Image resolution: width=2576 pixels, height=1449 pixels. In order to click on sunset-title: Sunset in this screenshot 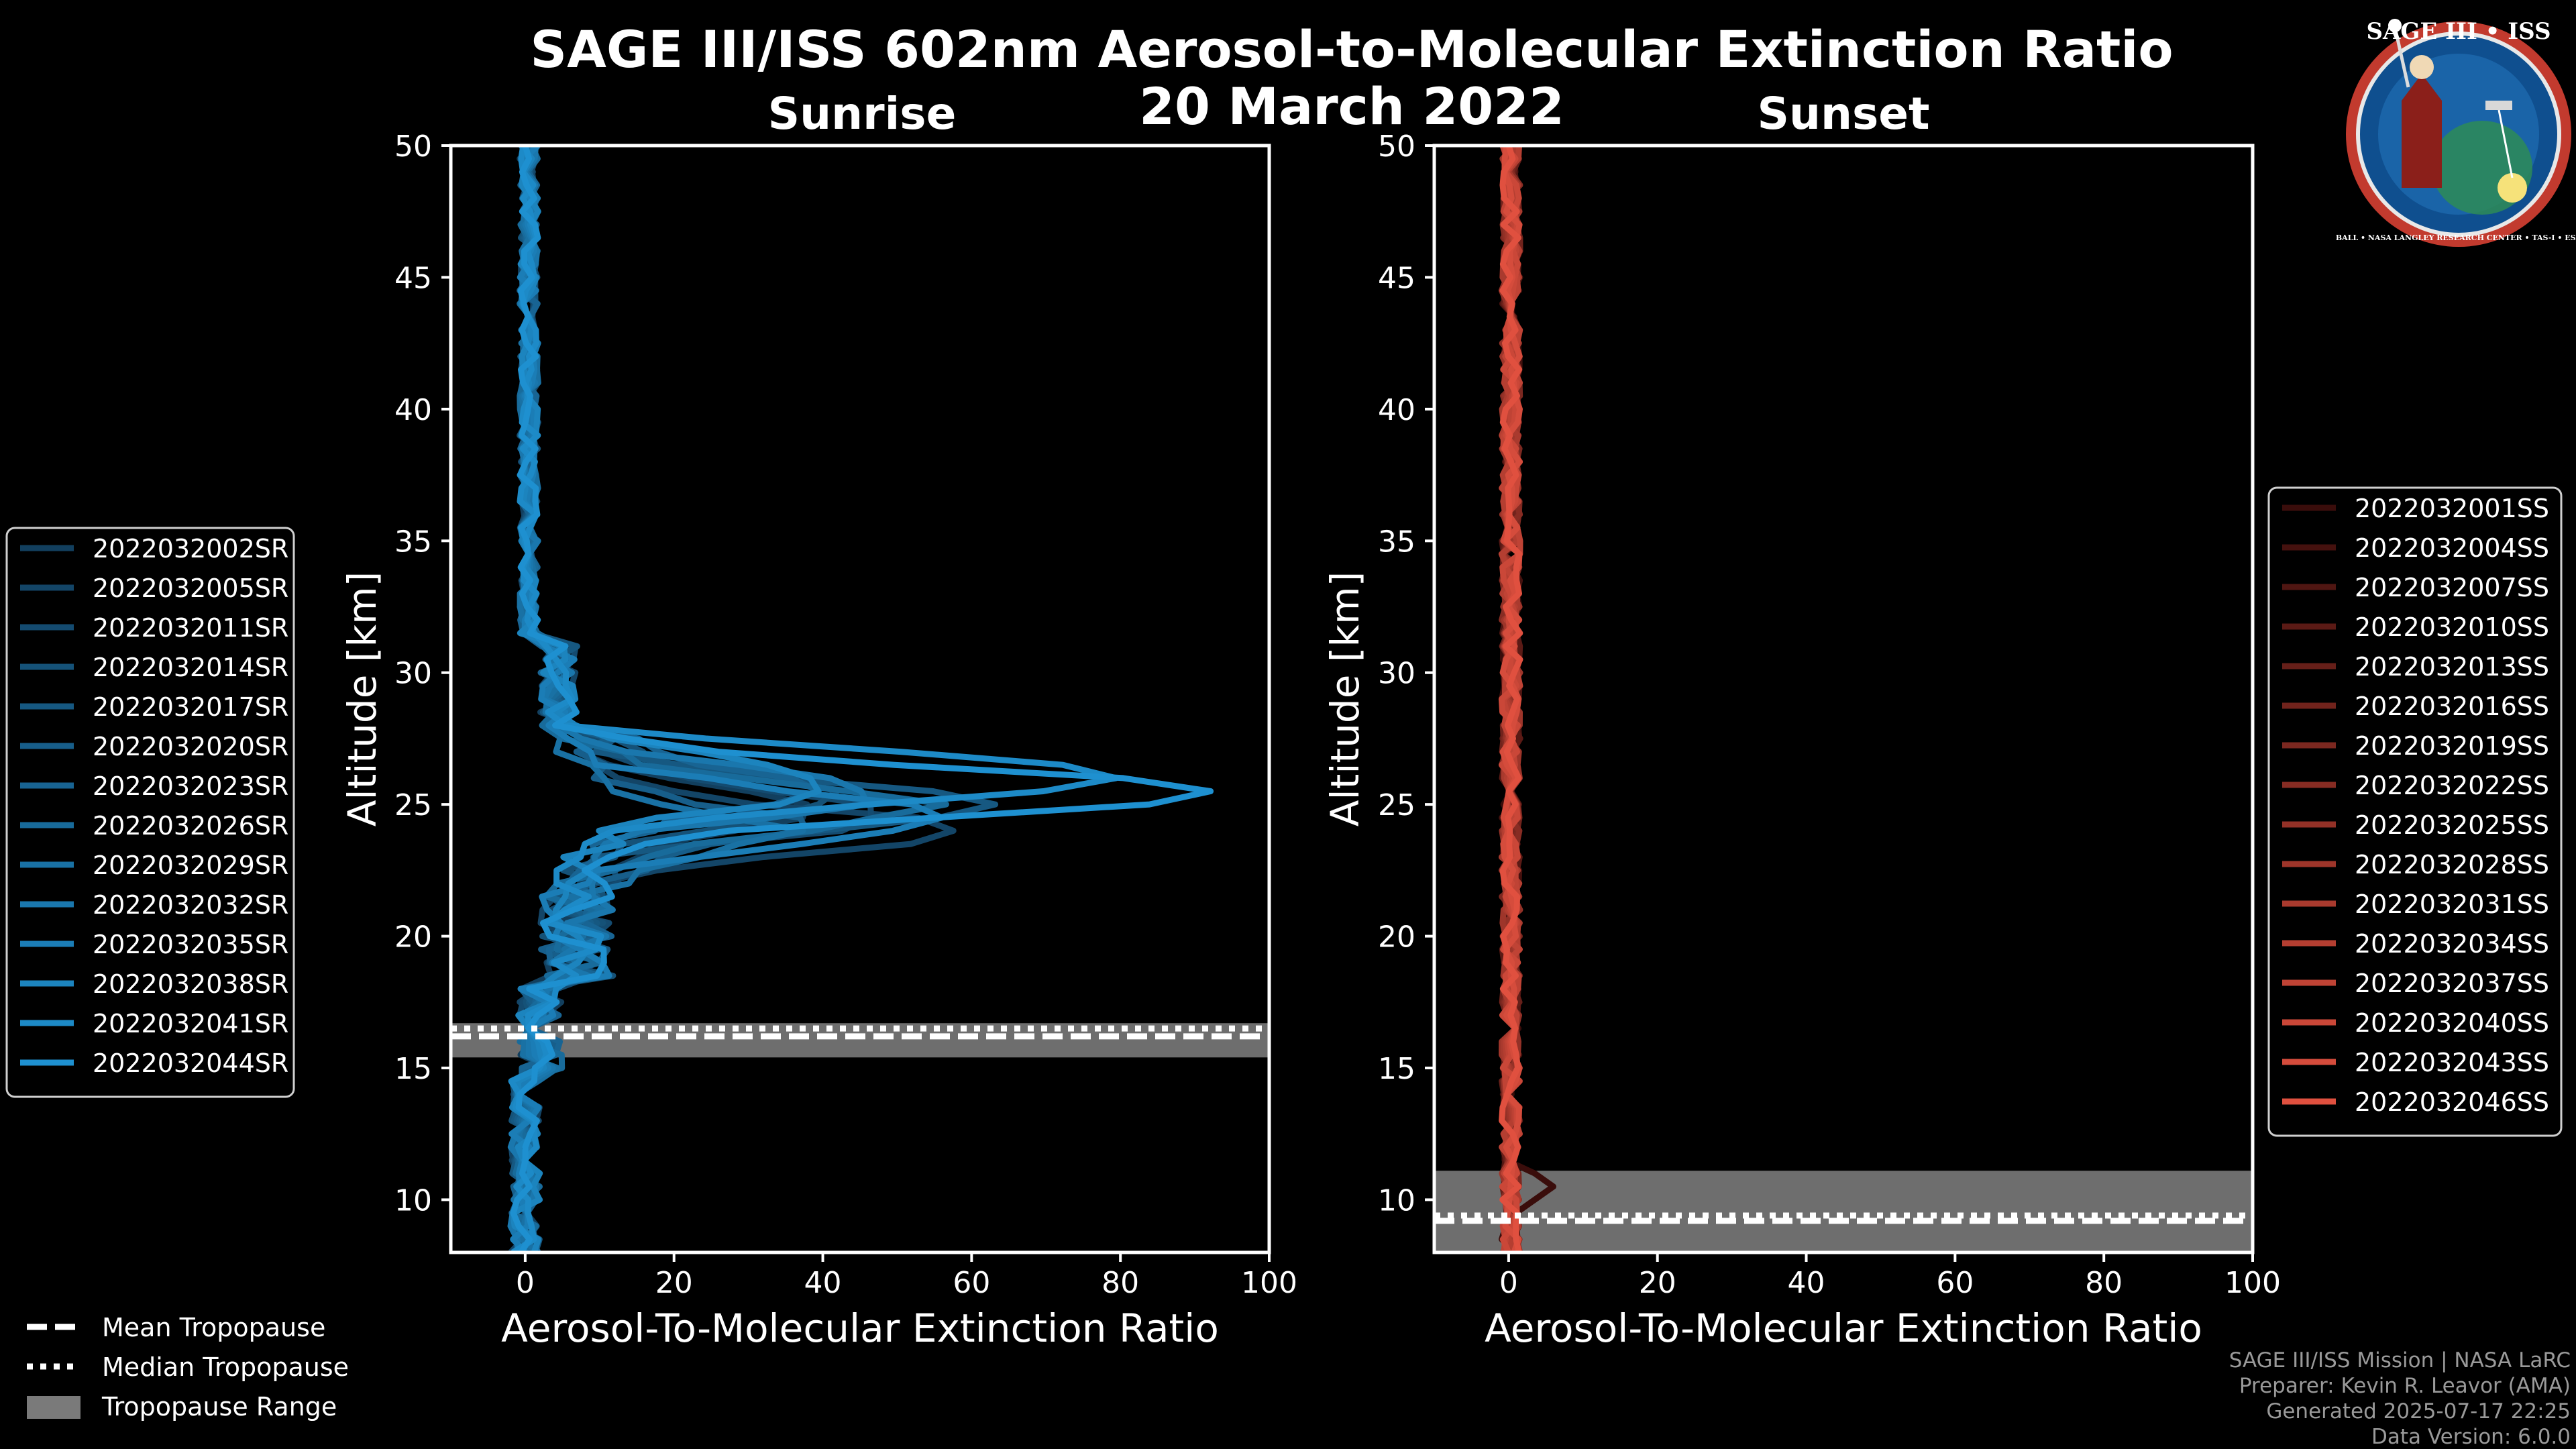, I will do `click(1843, 114)`.